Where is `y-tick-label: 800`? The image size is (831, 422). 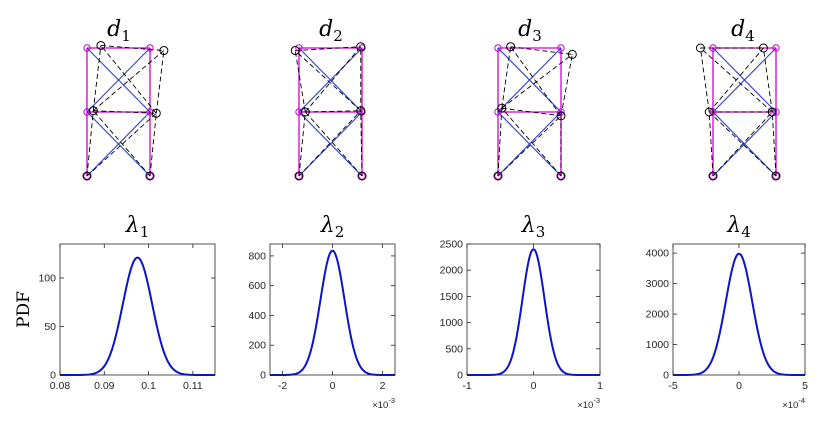
y-tick-label: 800 is located at coordinates (257, 256).